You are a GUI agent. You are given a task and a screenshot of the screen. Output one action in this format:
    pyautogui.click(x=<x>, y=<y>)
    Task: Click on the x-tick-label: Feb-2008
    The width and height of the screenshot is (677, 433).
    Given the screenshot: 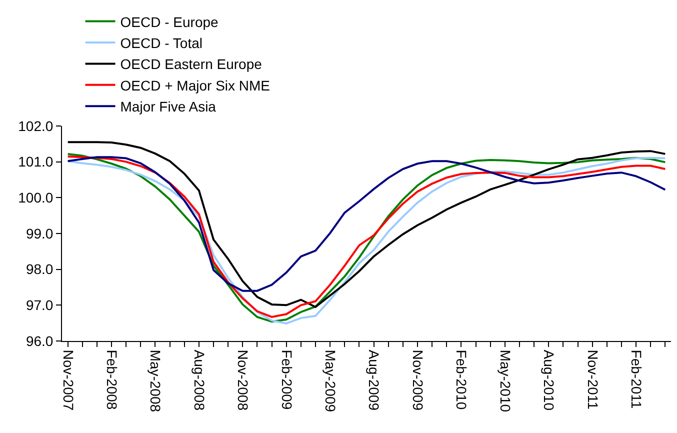 What is the action you would take?
    pyautogui.click(x=112, y=380)
    